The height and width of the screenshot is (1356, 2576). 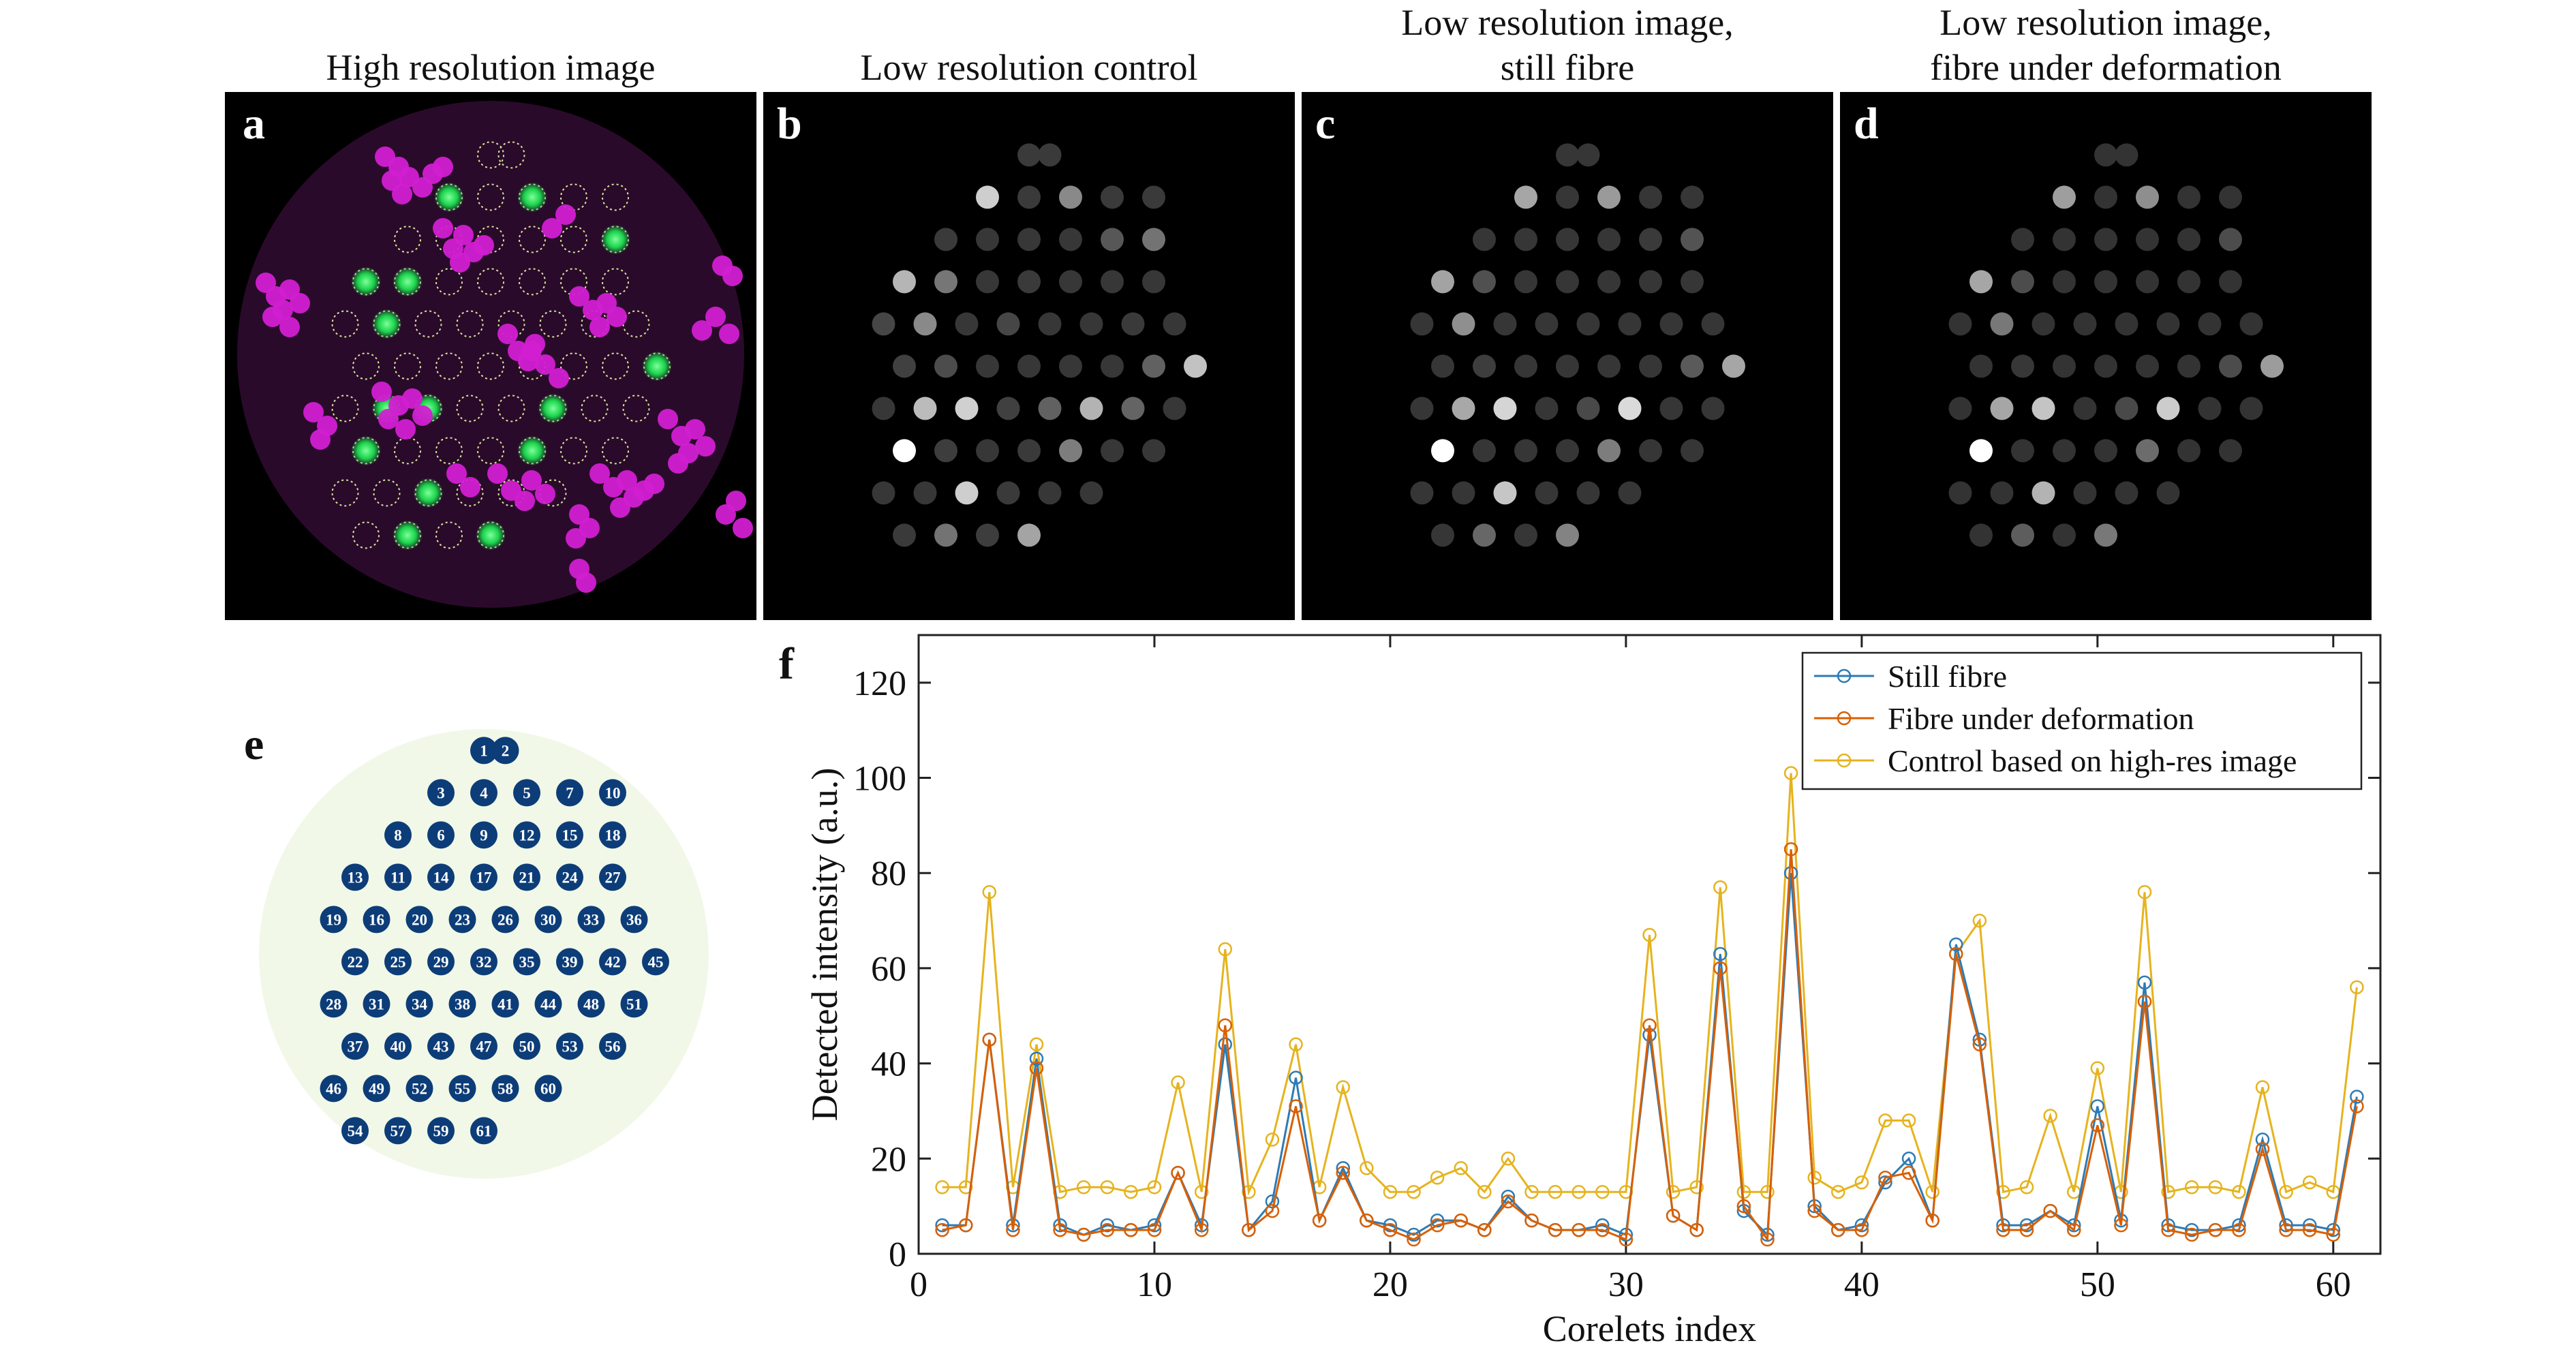 I want to click on panel-e-label: e, so click(x=254, y=745).